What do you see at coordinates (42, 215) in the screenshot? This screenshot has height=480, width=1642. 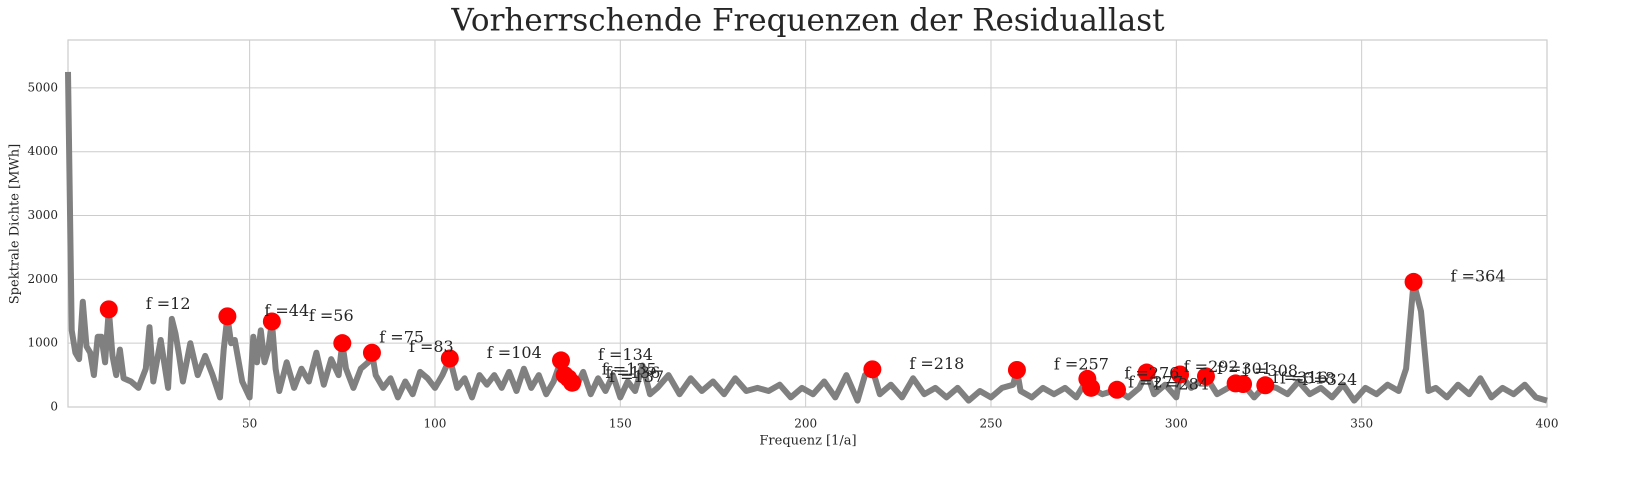 I see `y-tick-label: 3000` at bounding box center [42, 215].